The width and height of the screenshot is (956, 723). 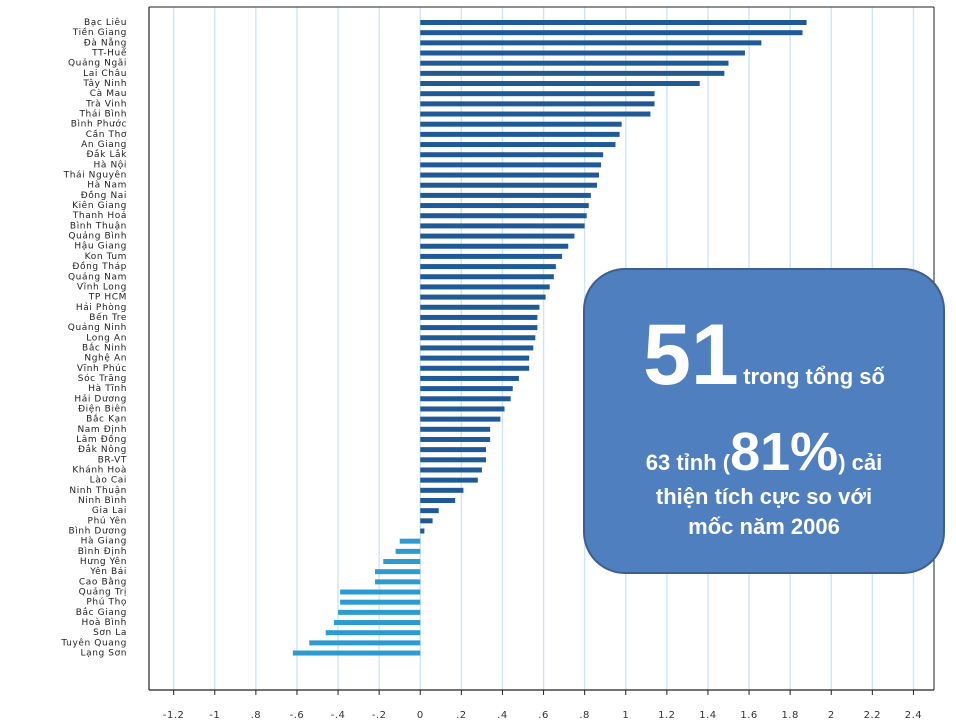 I want to click on category-label: Sơn La, so click(x=110, y=633).